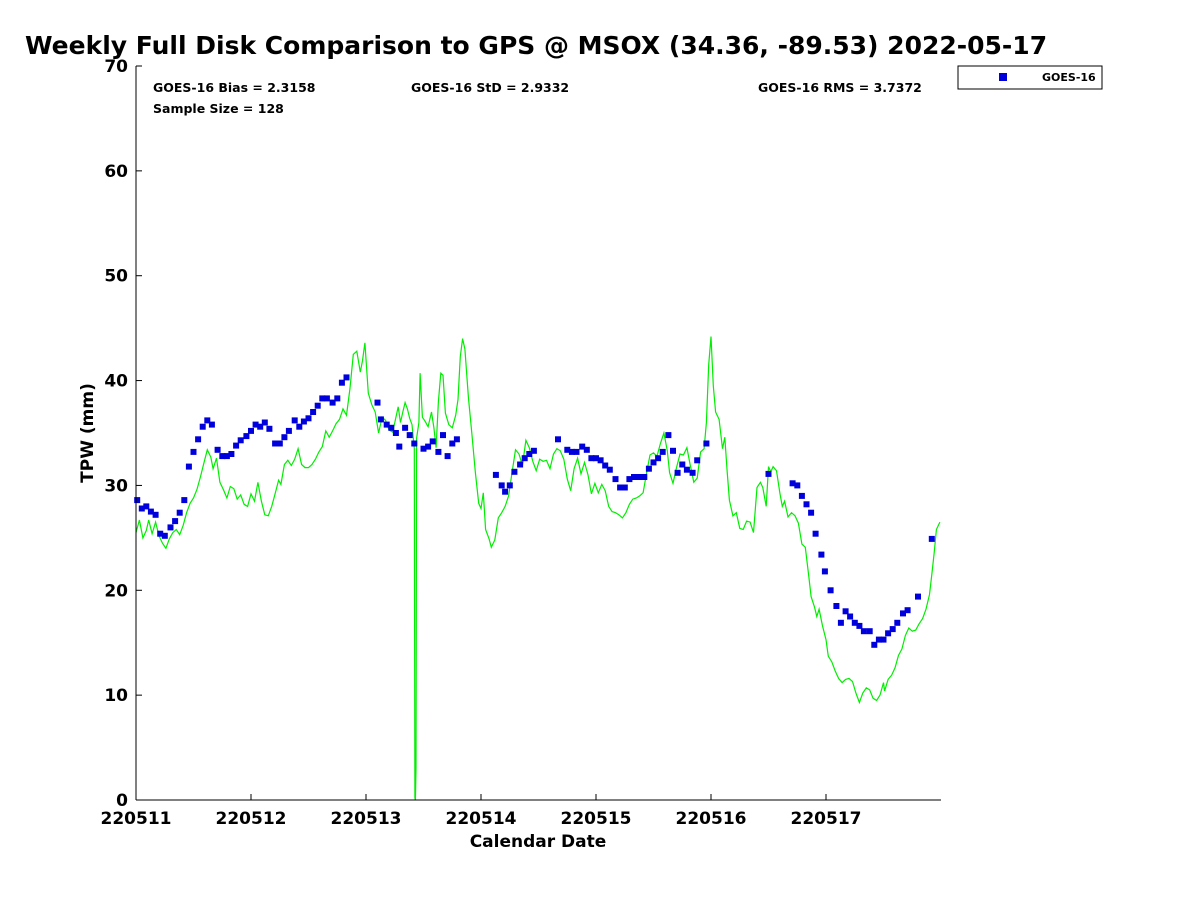  Describe the element at coordinates (1030, 77) in the screenshot. I see `legend: GOES-16` at that location.